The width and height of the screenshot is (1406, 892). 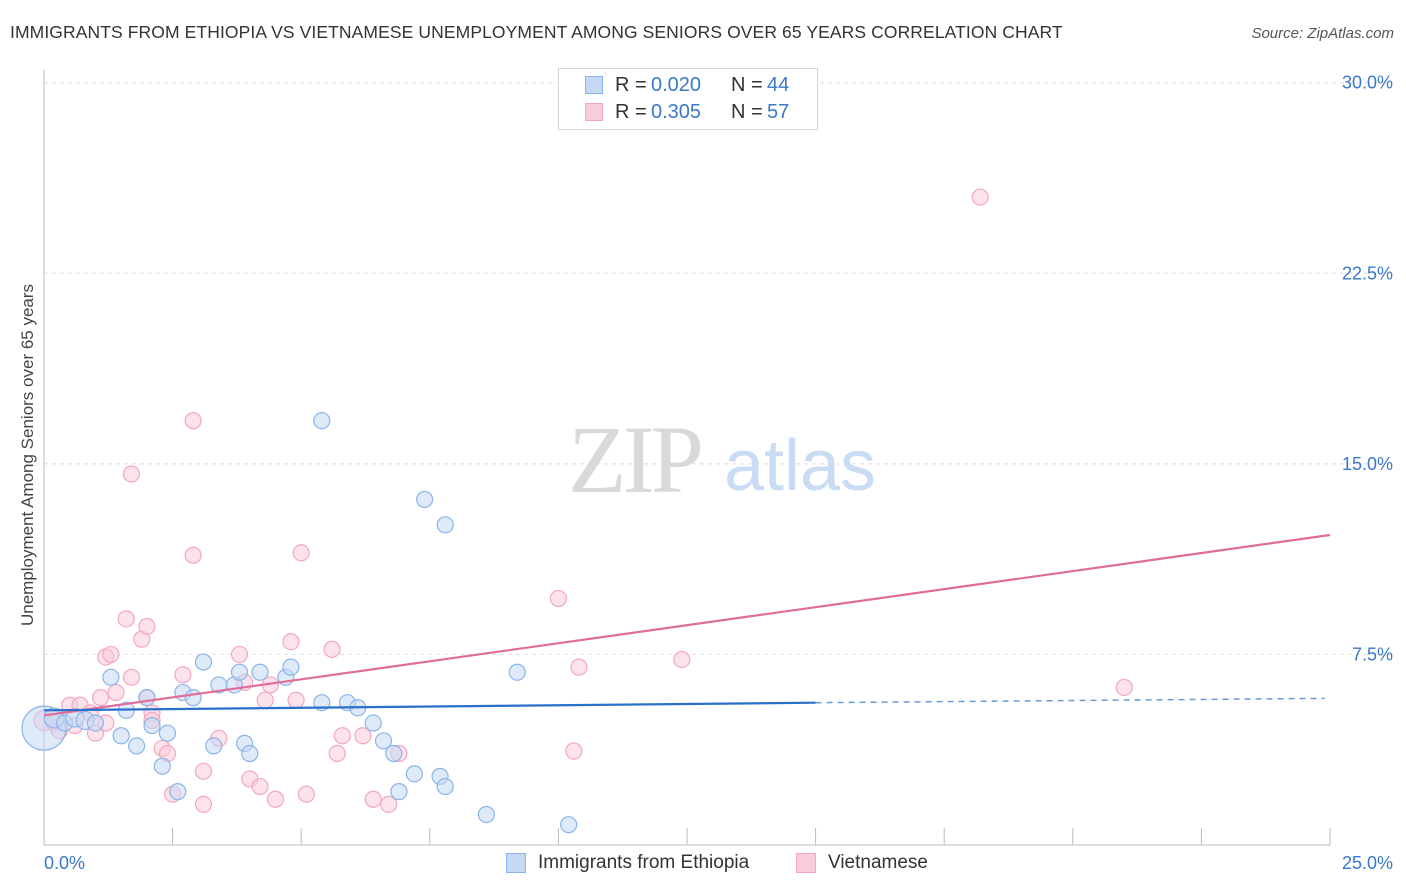 I want to click on y-tick-label: 30.0%, so click(x=1367, y=83).